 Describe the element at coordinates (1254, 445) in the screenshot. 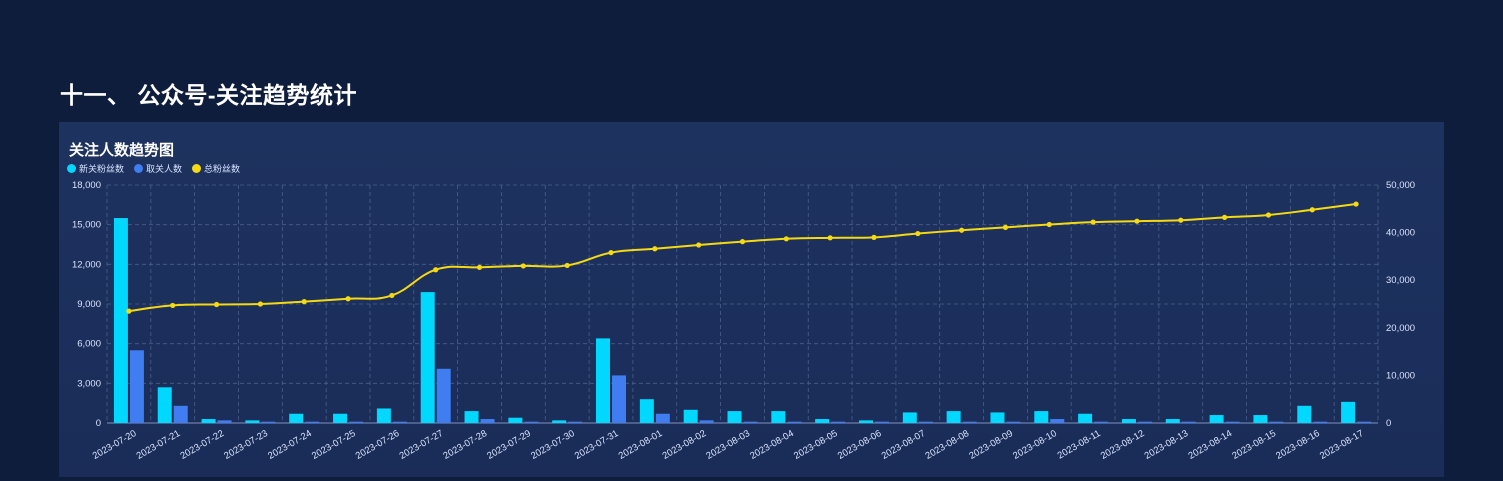

I see `x-axis-tick: 2023-08-15` at that location.